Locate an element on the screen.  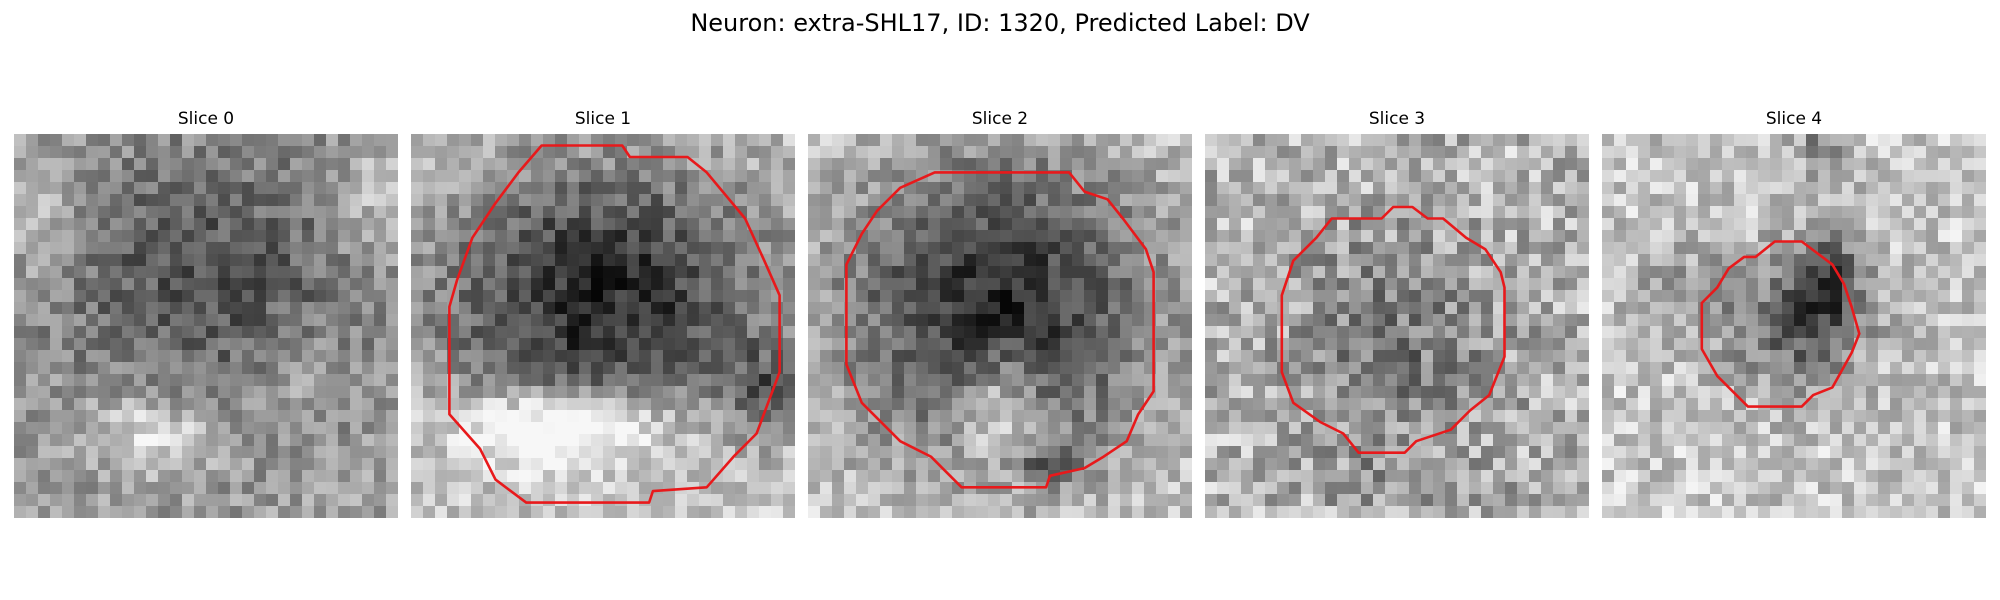
slice-title-0: Slice 0 is located at coordinates (206, 119).